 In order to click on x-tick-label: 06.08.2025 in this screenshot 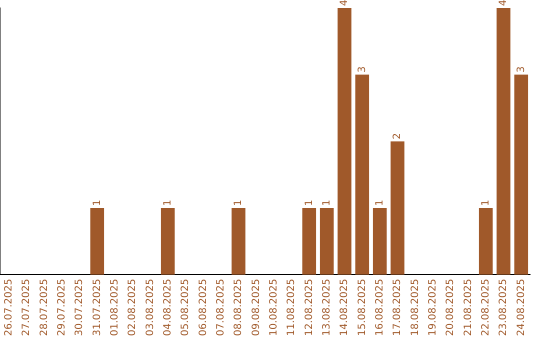, I will do `click(203, 307)`.